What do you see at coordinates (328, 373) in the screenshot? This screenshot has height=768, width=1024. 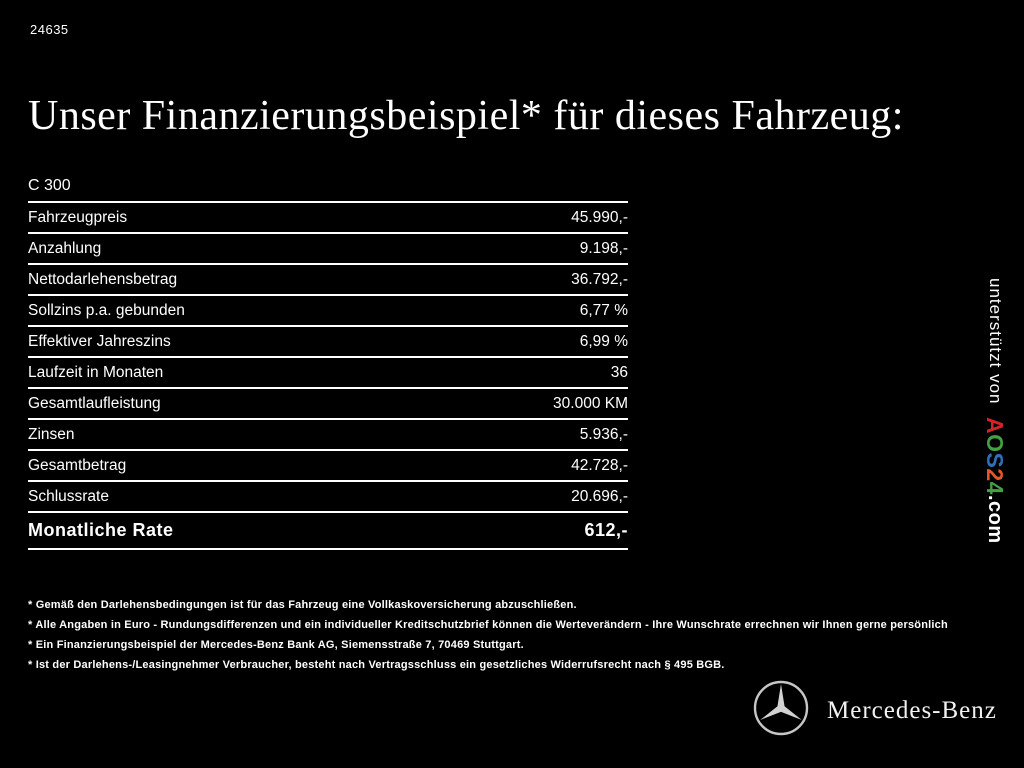 I see `table-row: Laufzeit in Monaten 36` at bounding box center [328, 373].